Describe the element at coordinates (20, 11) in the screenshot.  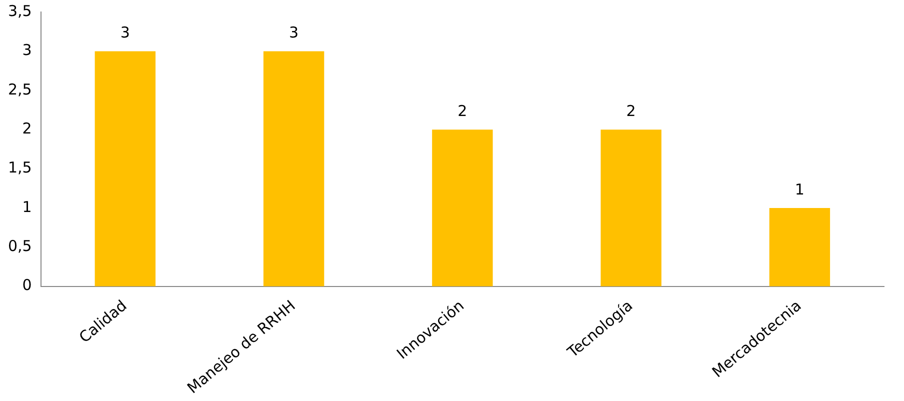
I see `y-tick-label: 3,5` at that location.